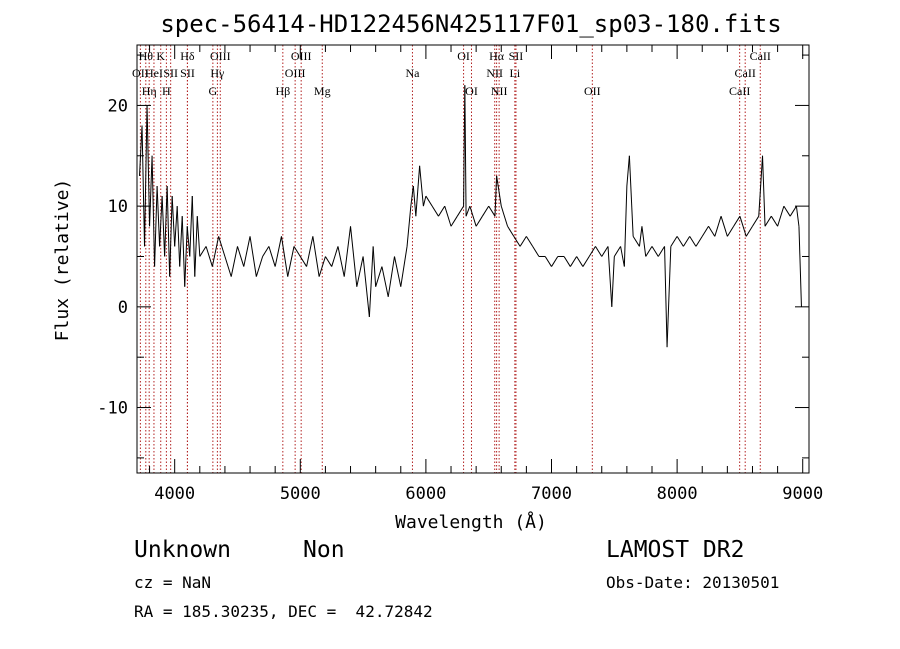 The width and height of the screenshot is (900, 649). I want to click on line-marker-label-8: SII, so click(187, 73).